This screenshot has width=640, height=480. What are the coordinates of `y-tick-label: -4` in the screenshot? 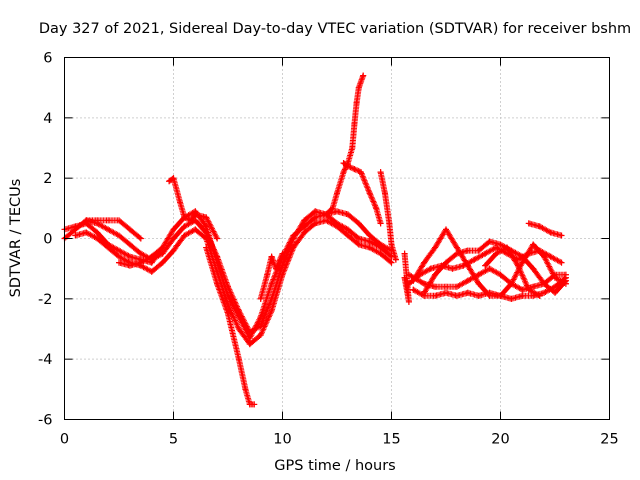 It's located at (45, 360).